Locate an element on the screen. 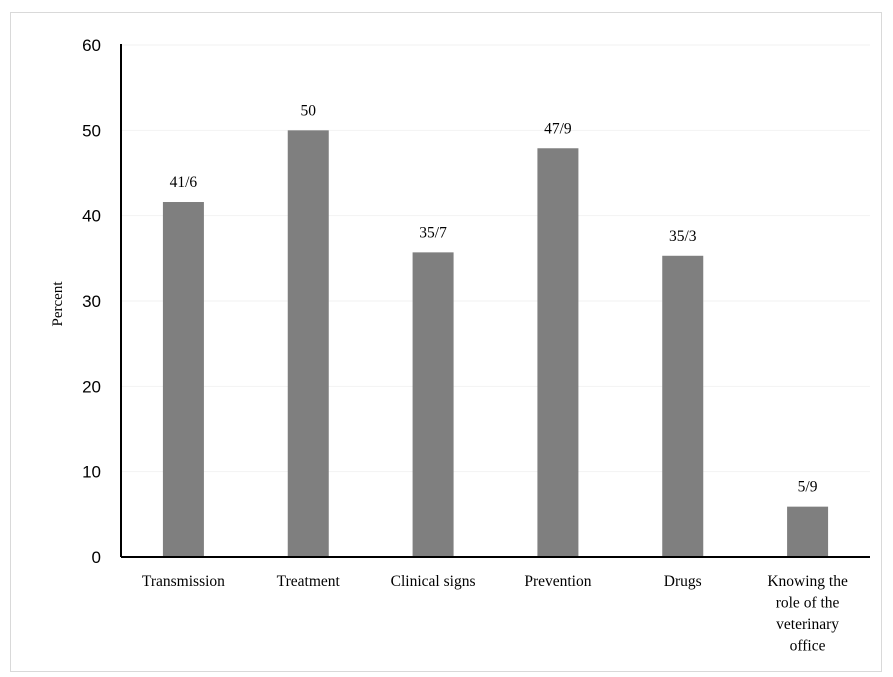  data-label: 35/3 is located at coordinates (683, 236).